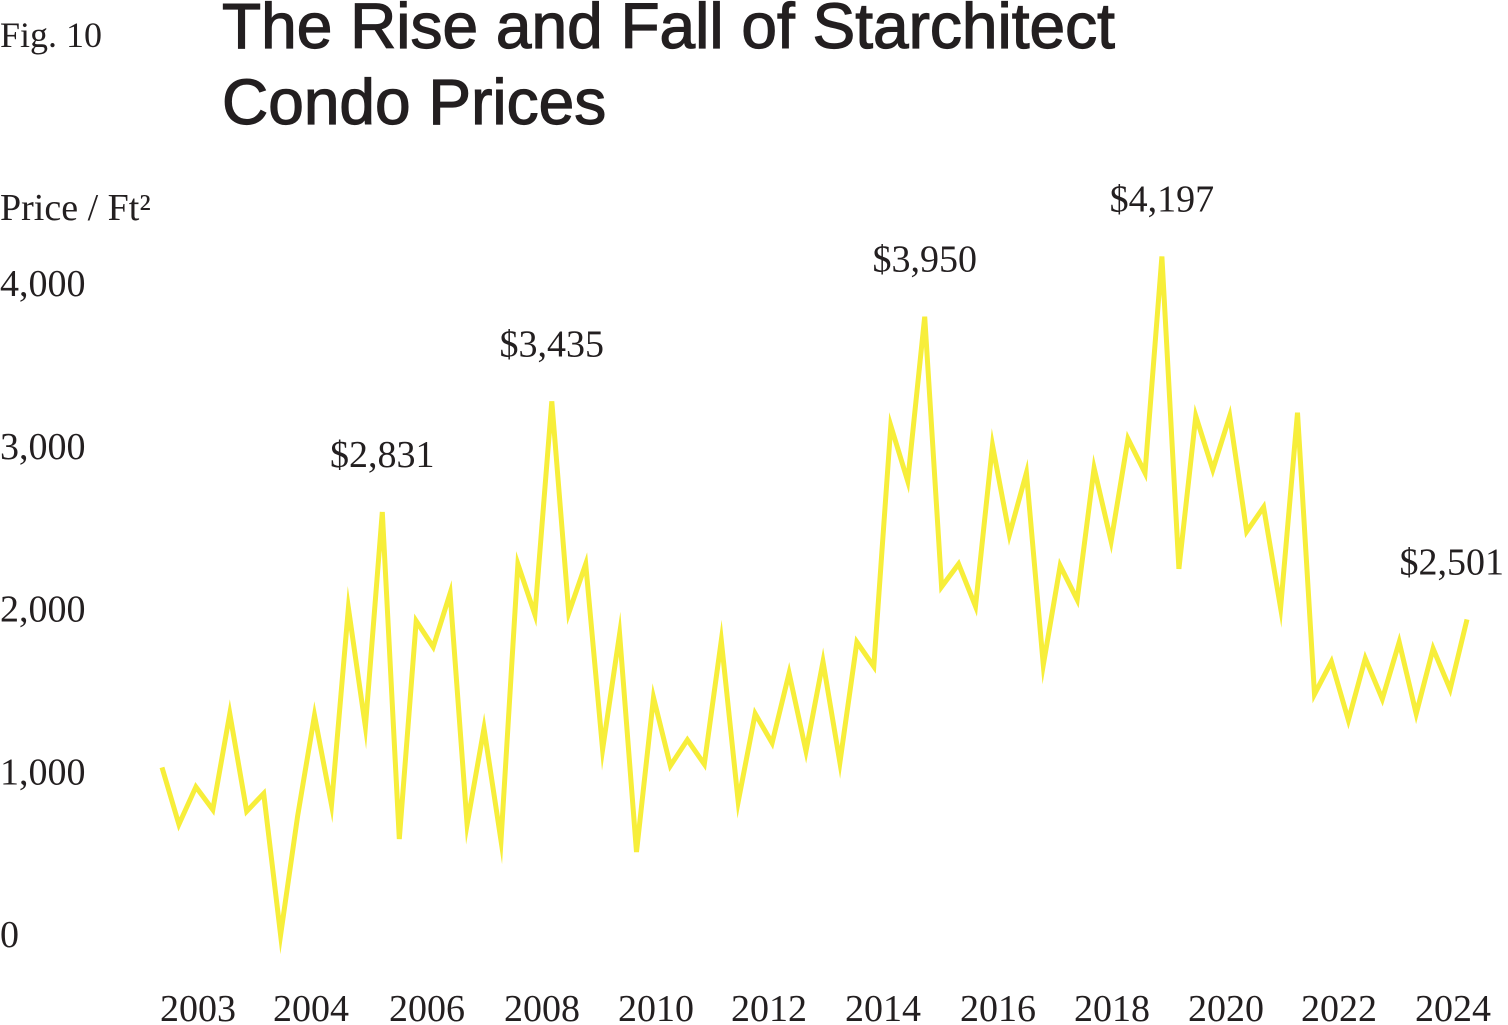 Image resolution: width=1508 pixels, height=1025 pixels. What do you see at coordinates (9, 935) in the screenshot?
I see `y-tick-label: 0` at bounding box center [9, 935].